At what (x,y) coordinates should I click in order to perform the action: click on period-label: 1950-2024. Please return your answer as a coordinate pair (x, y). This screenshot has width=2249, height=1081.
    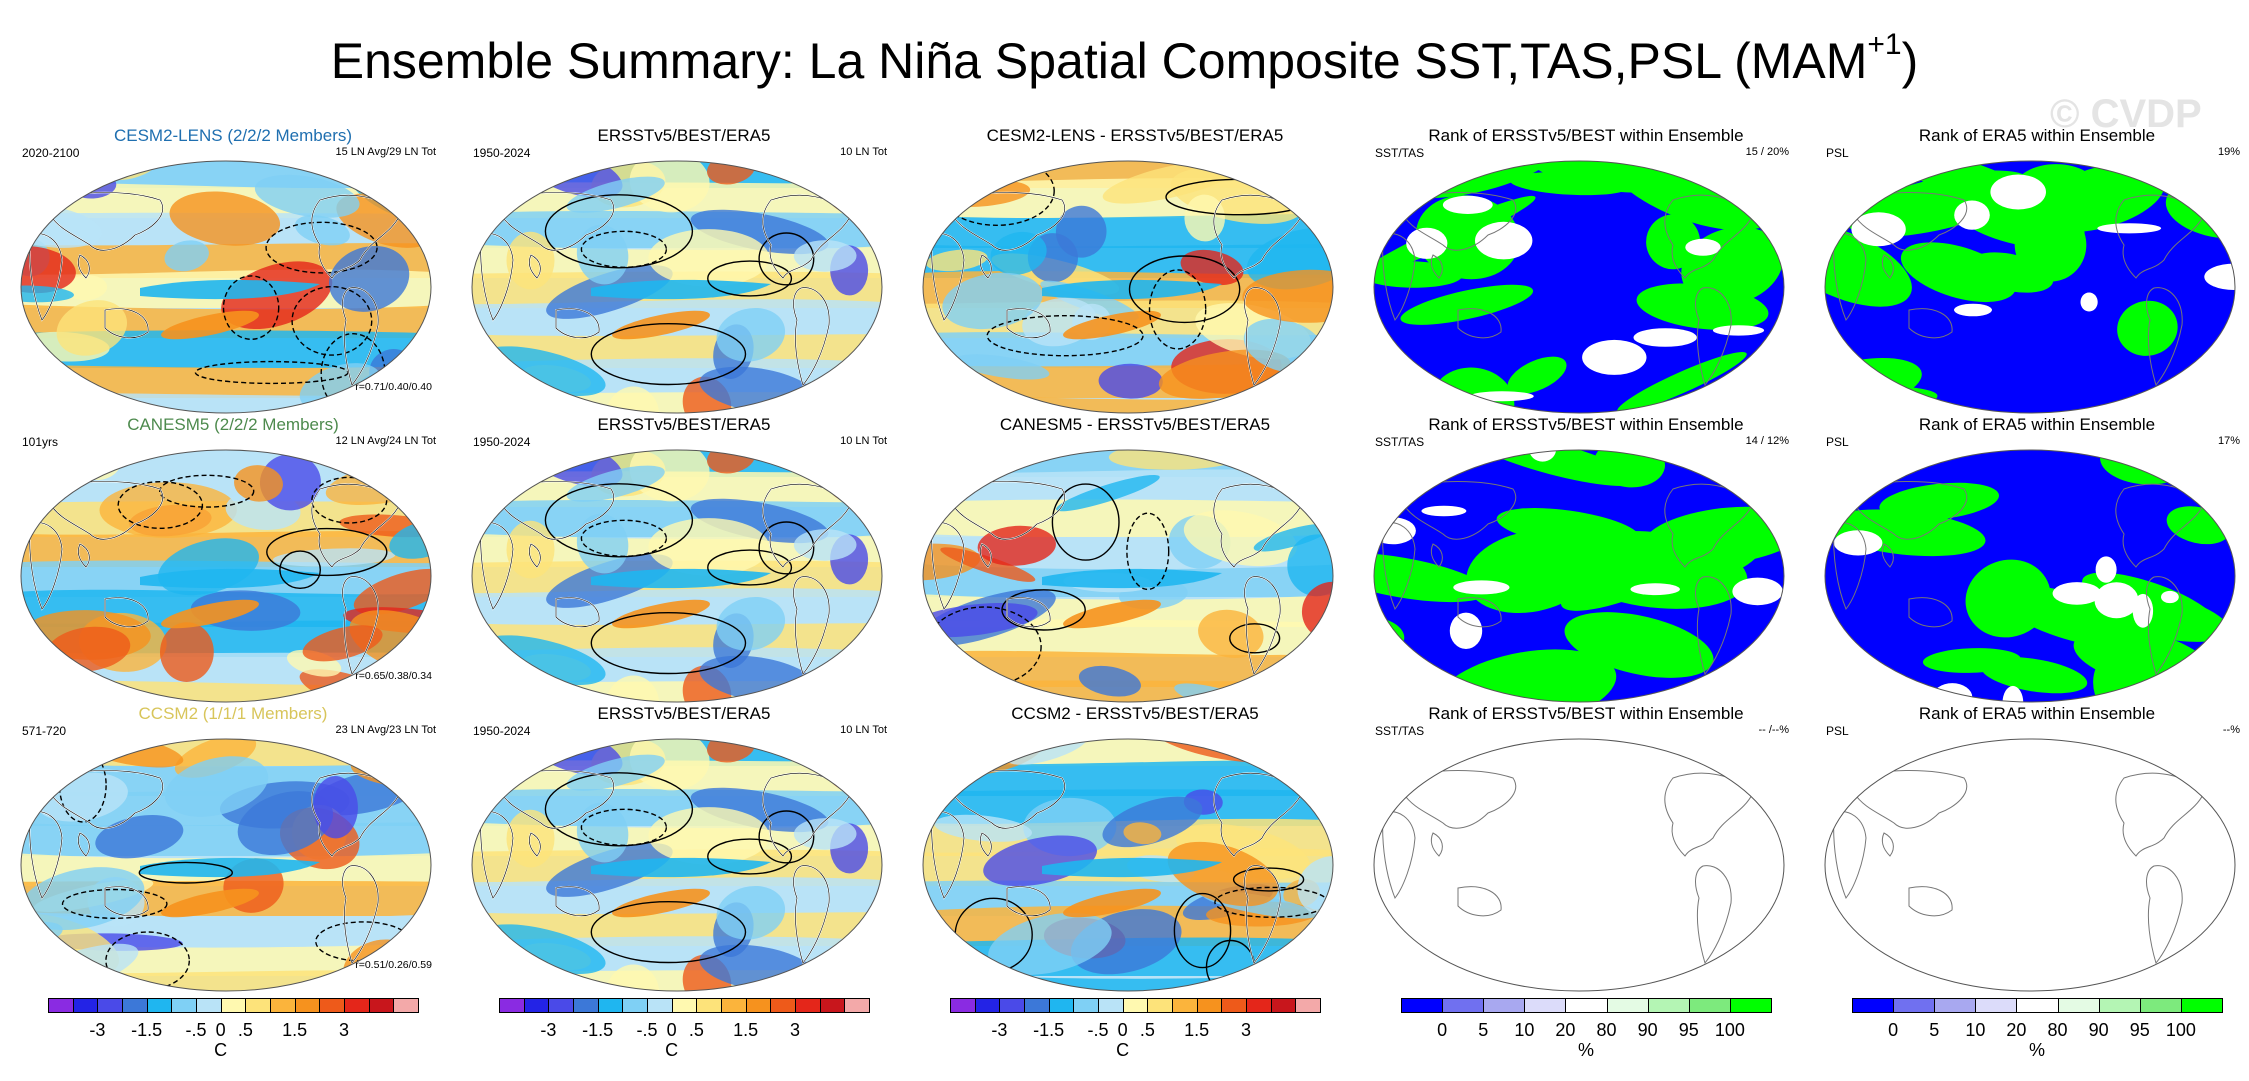
    Looking at the image, I should click on (502, 731).